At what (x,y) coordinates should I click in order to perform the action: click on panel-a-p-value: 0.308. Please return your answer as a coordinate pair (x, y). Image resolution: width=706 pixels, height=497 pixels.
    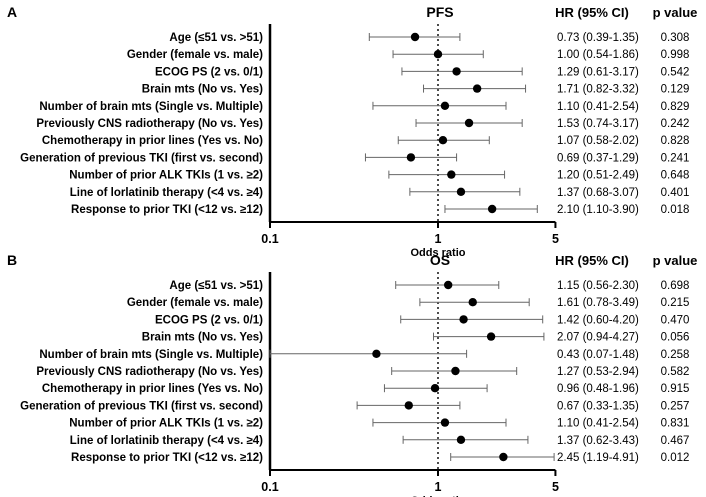
    Looking at the image, I should click on (675, 38).